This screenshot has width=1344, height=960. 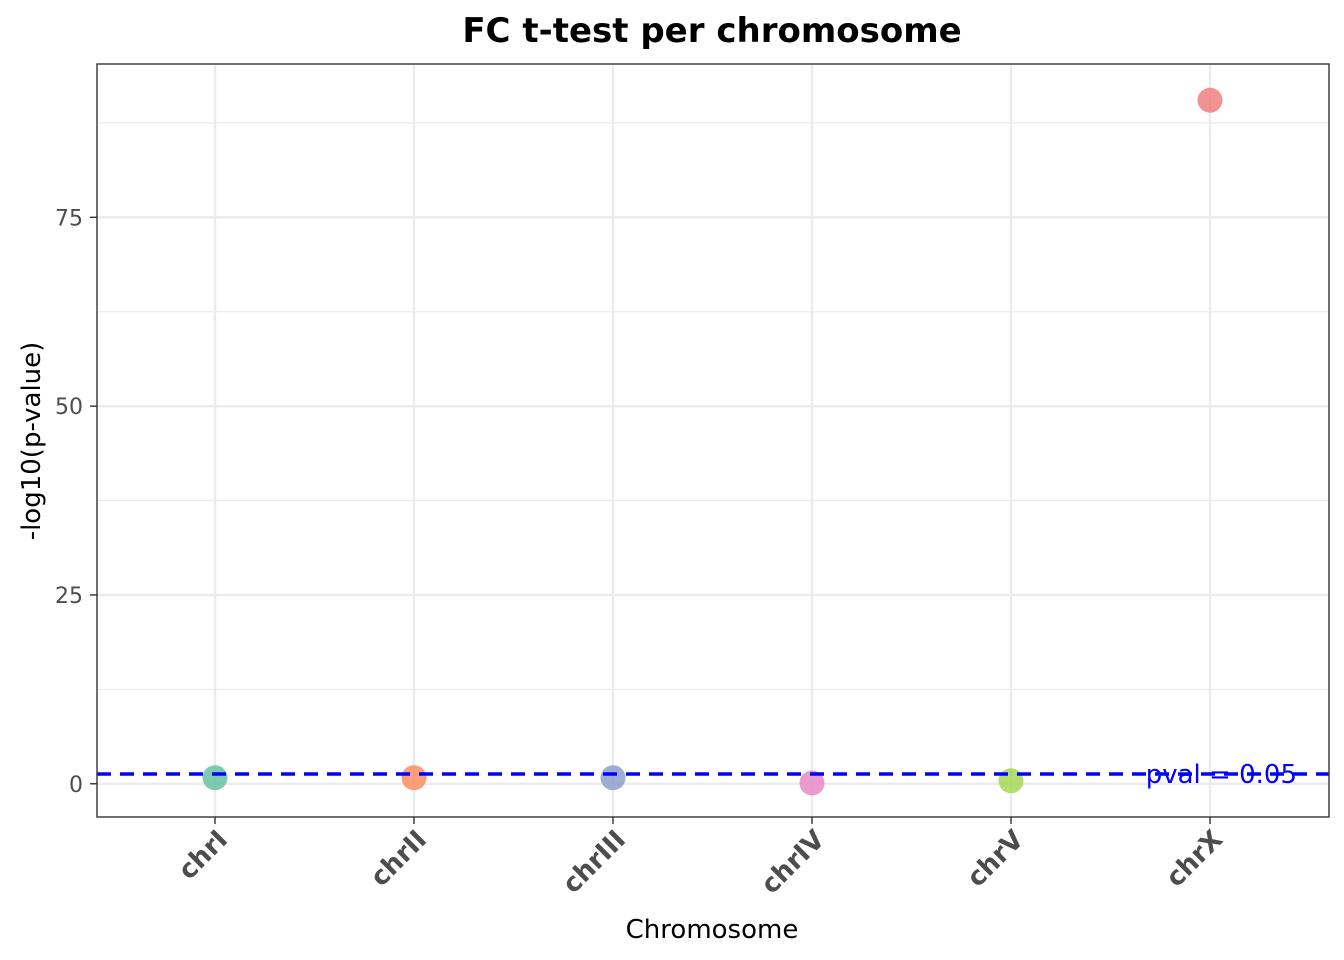 I want to click on data-point-chrv, so click(x=1011, y=781).